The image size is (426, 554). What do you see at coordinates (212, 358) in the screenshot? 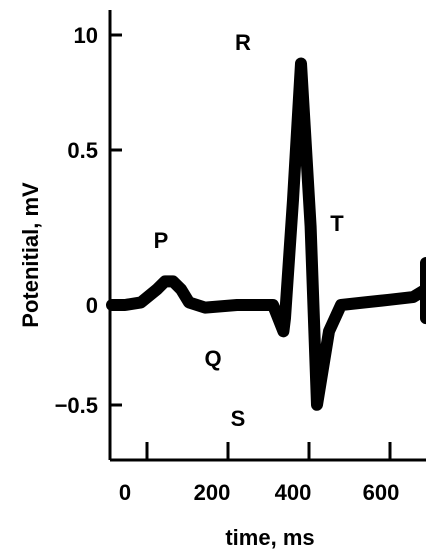
I see `wave-label-q: Q` at bounding box center [212, 358].